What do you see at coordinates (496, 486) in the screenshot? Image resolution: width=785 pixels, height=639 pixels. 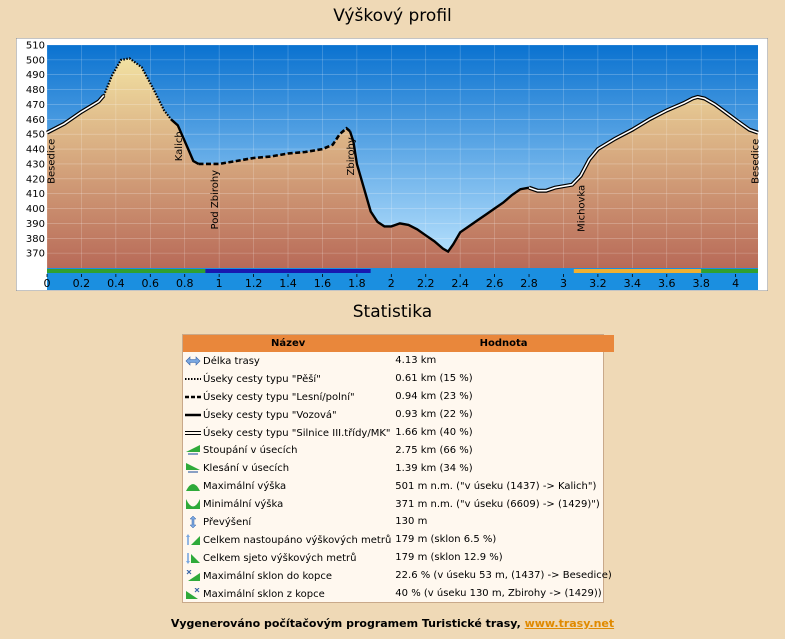 I see `stats-row-value: 501 m n.m. ("v úseku (1437) -> Kalich")` at bounding box center [496, 486].